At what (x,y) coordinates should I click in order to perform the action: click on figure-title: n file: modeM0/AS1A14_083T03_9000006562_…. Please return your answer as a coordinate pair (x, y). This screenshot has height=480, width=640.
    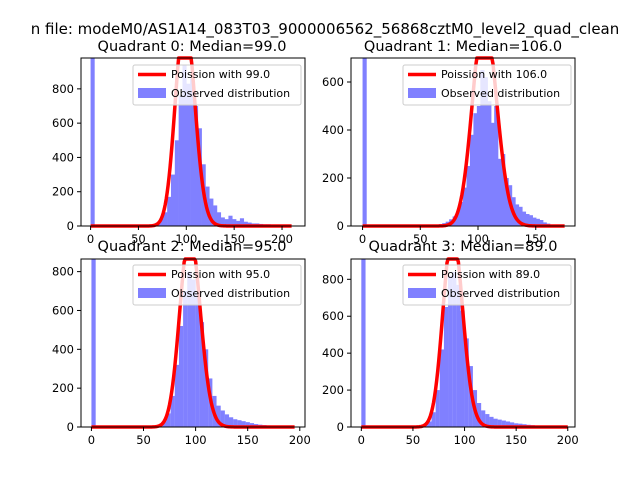
    Looking at the image, I should click on (325, 29).